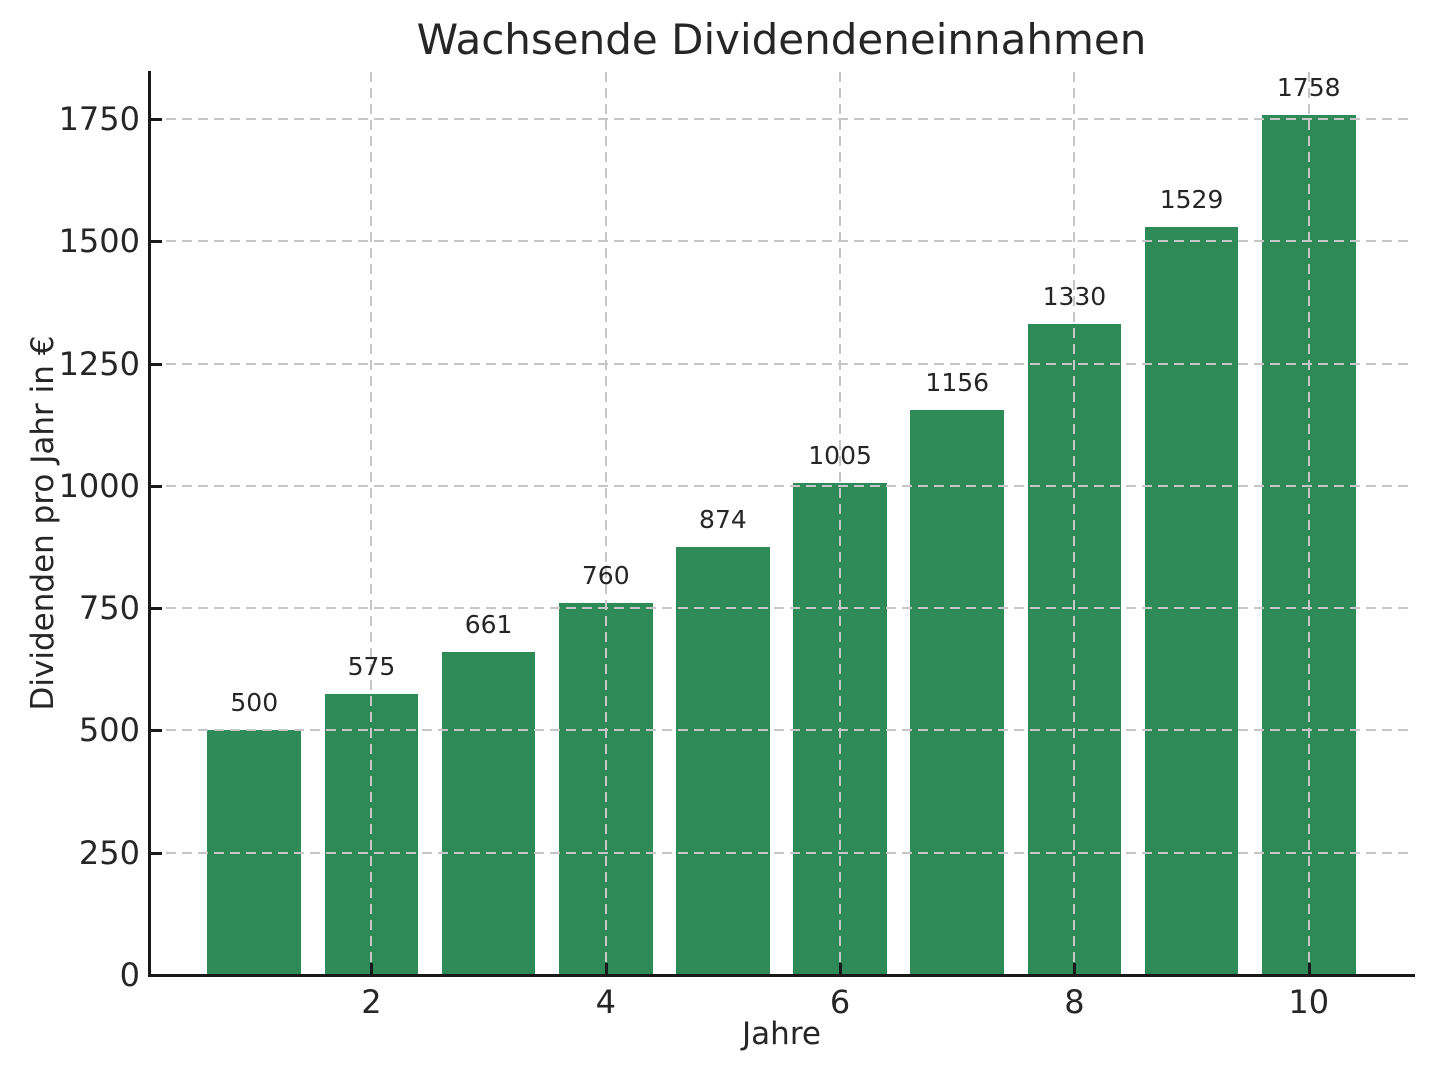 The width and height of the screenshot is (1440, 1080). What do you see at coordinates (1074, 297) in the screenshot?
I see `bar-value-label: 1330` at bounding box center [1074, 297].